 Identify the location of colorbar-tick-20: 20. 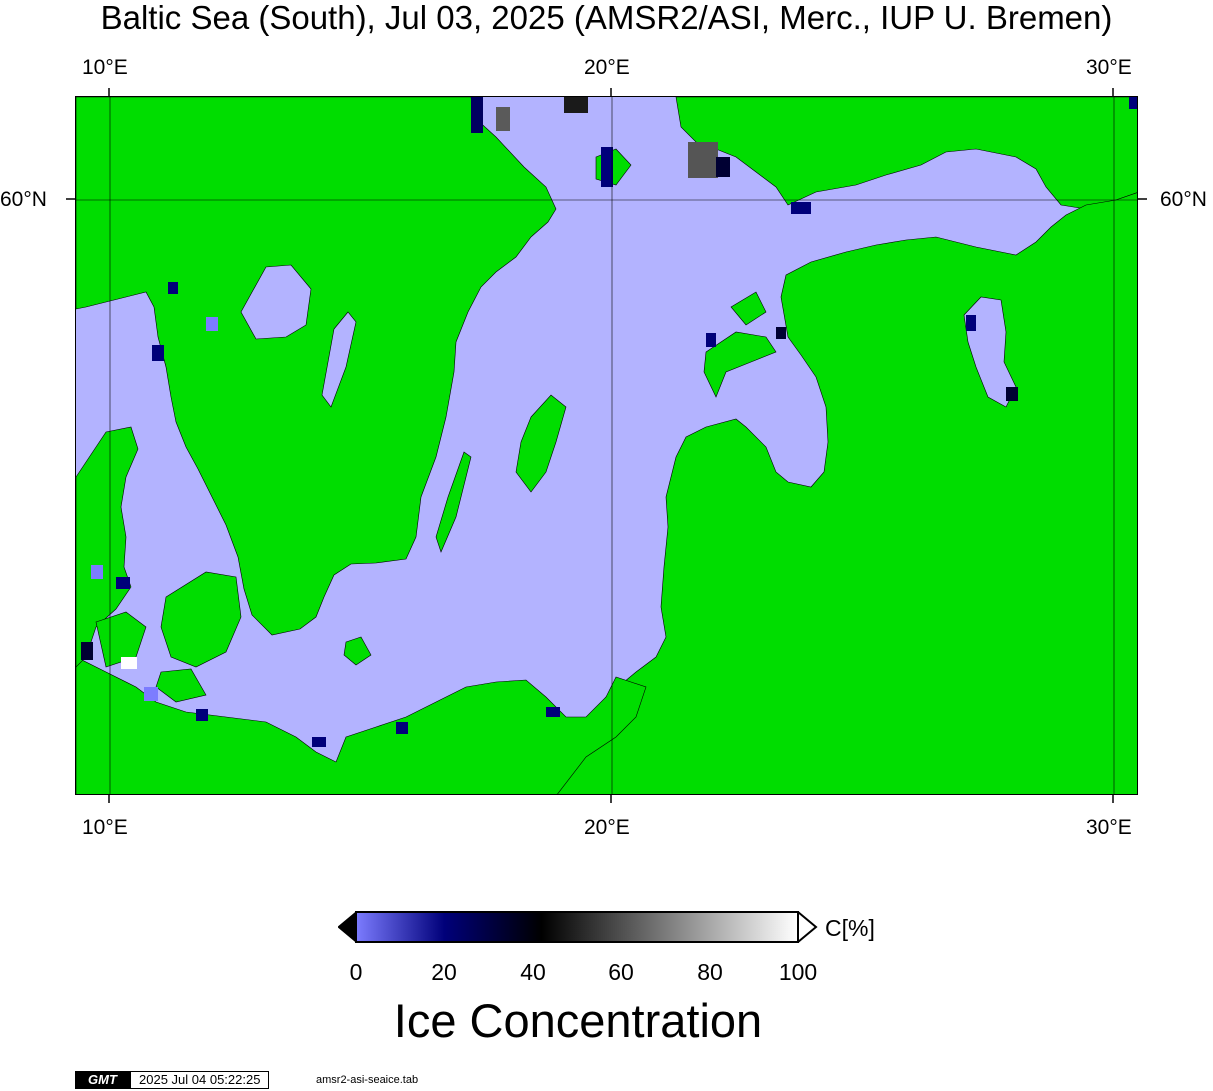
(444, 972).